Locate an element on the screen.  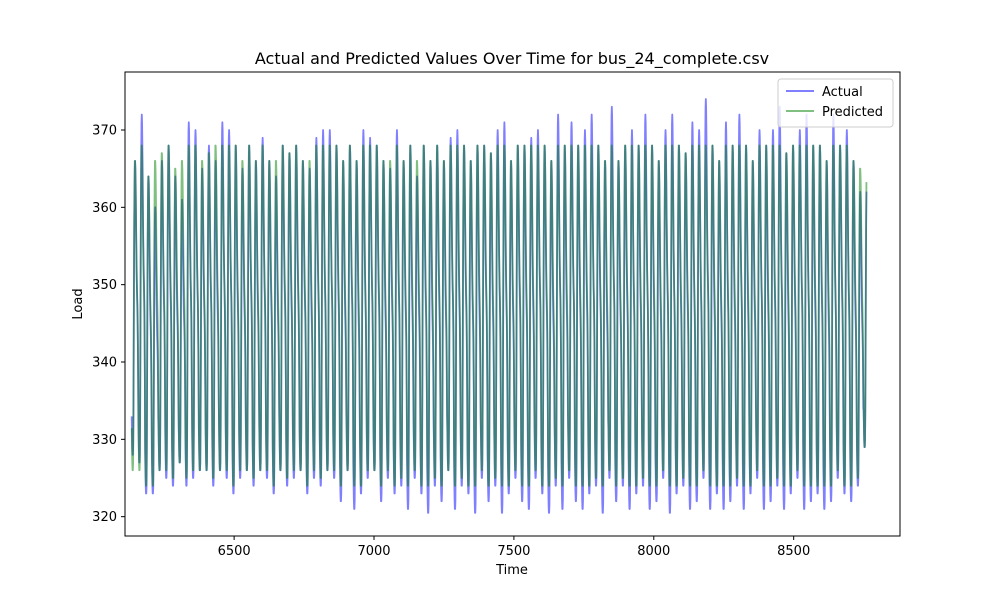
y-tick-label: 320 is located at coordinates (104, 517).